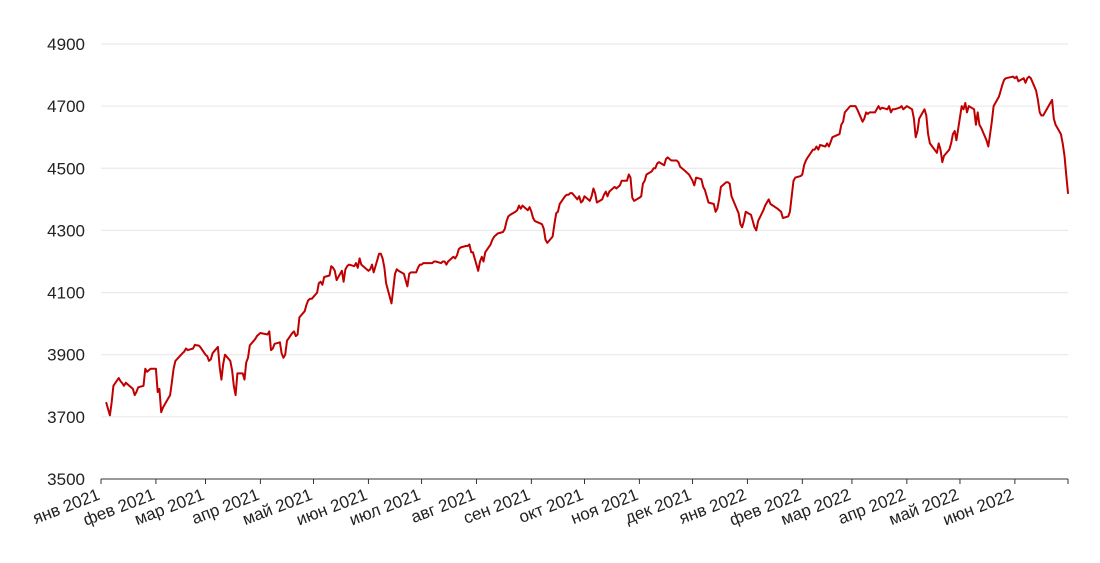 The width and height of the screenshot is (1100, 563). Describe the element at coordinates (66, 417) in the screenshot. I see `y-tick-label: 3700` at that location.